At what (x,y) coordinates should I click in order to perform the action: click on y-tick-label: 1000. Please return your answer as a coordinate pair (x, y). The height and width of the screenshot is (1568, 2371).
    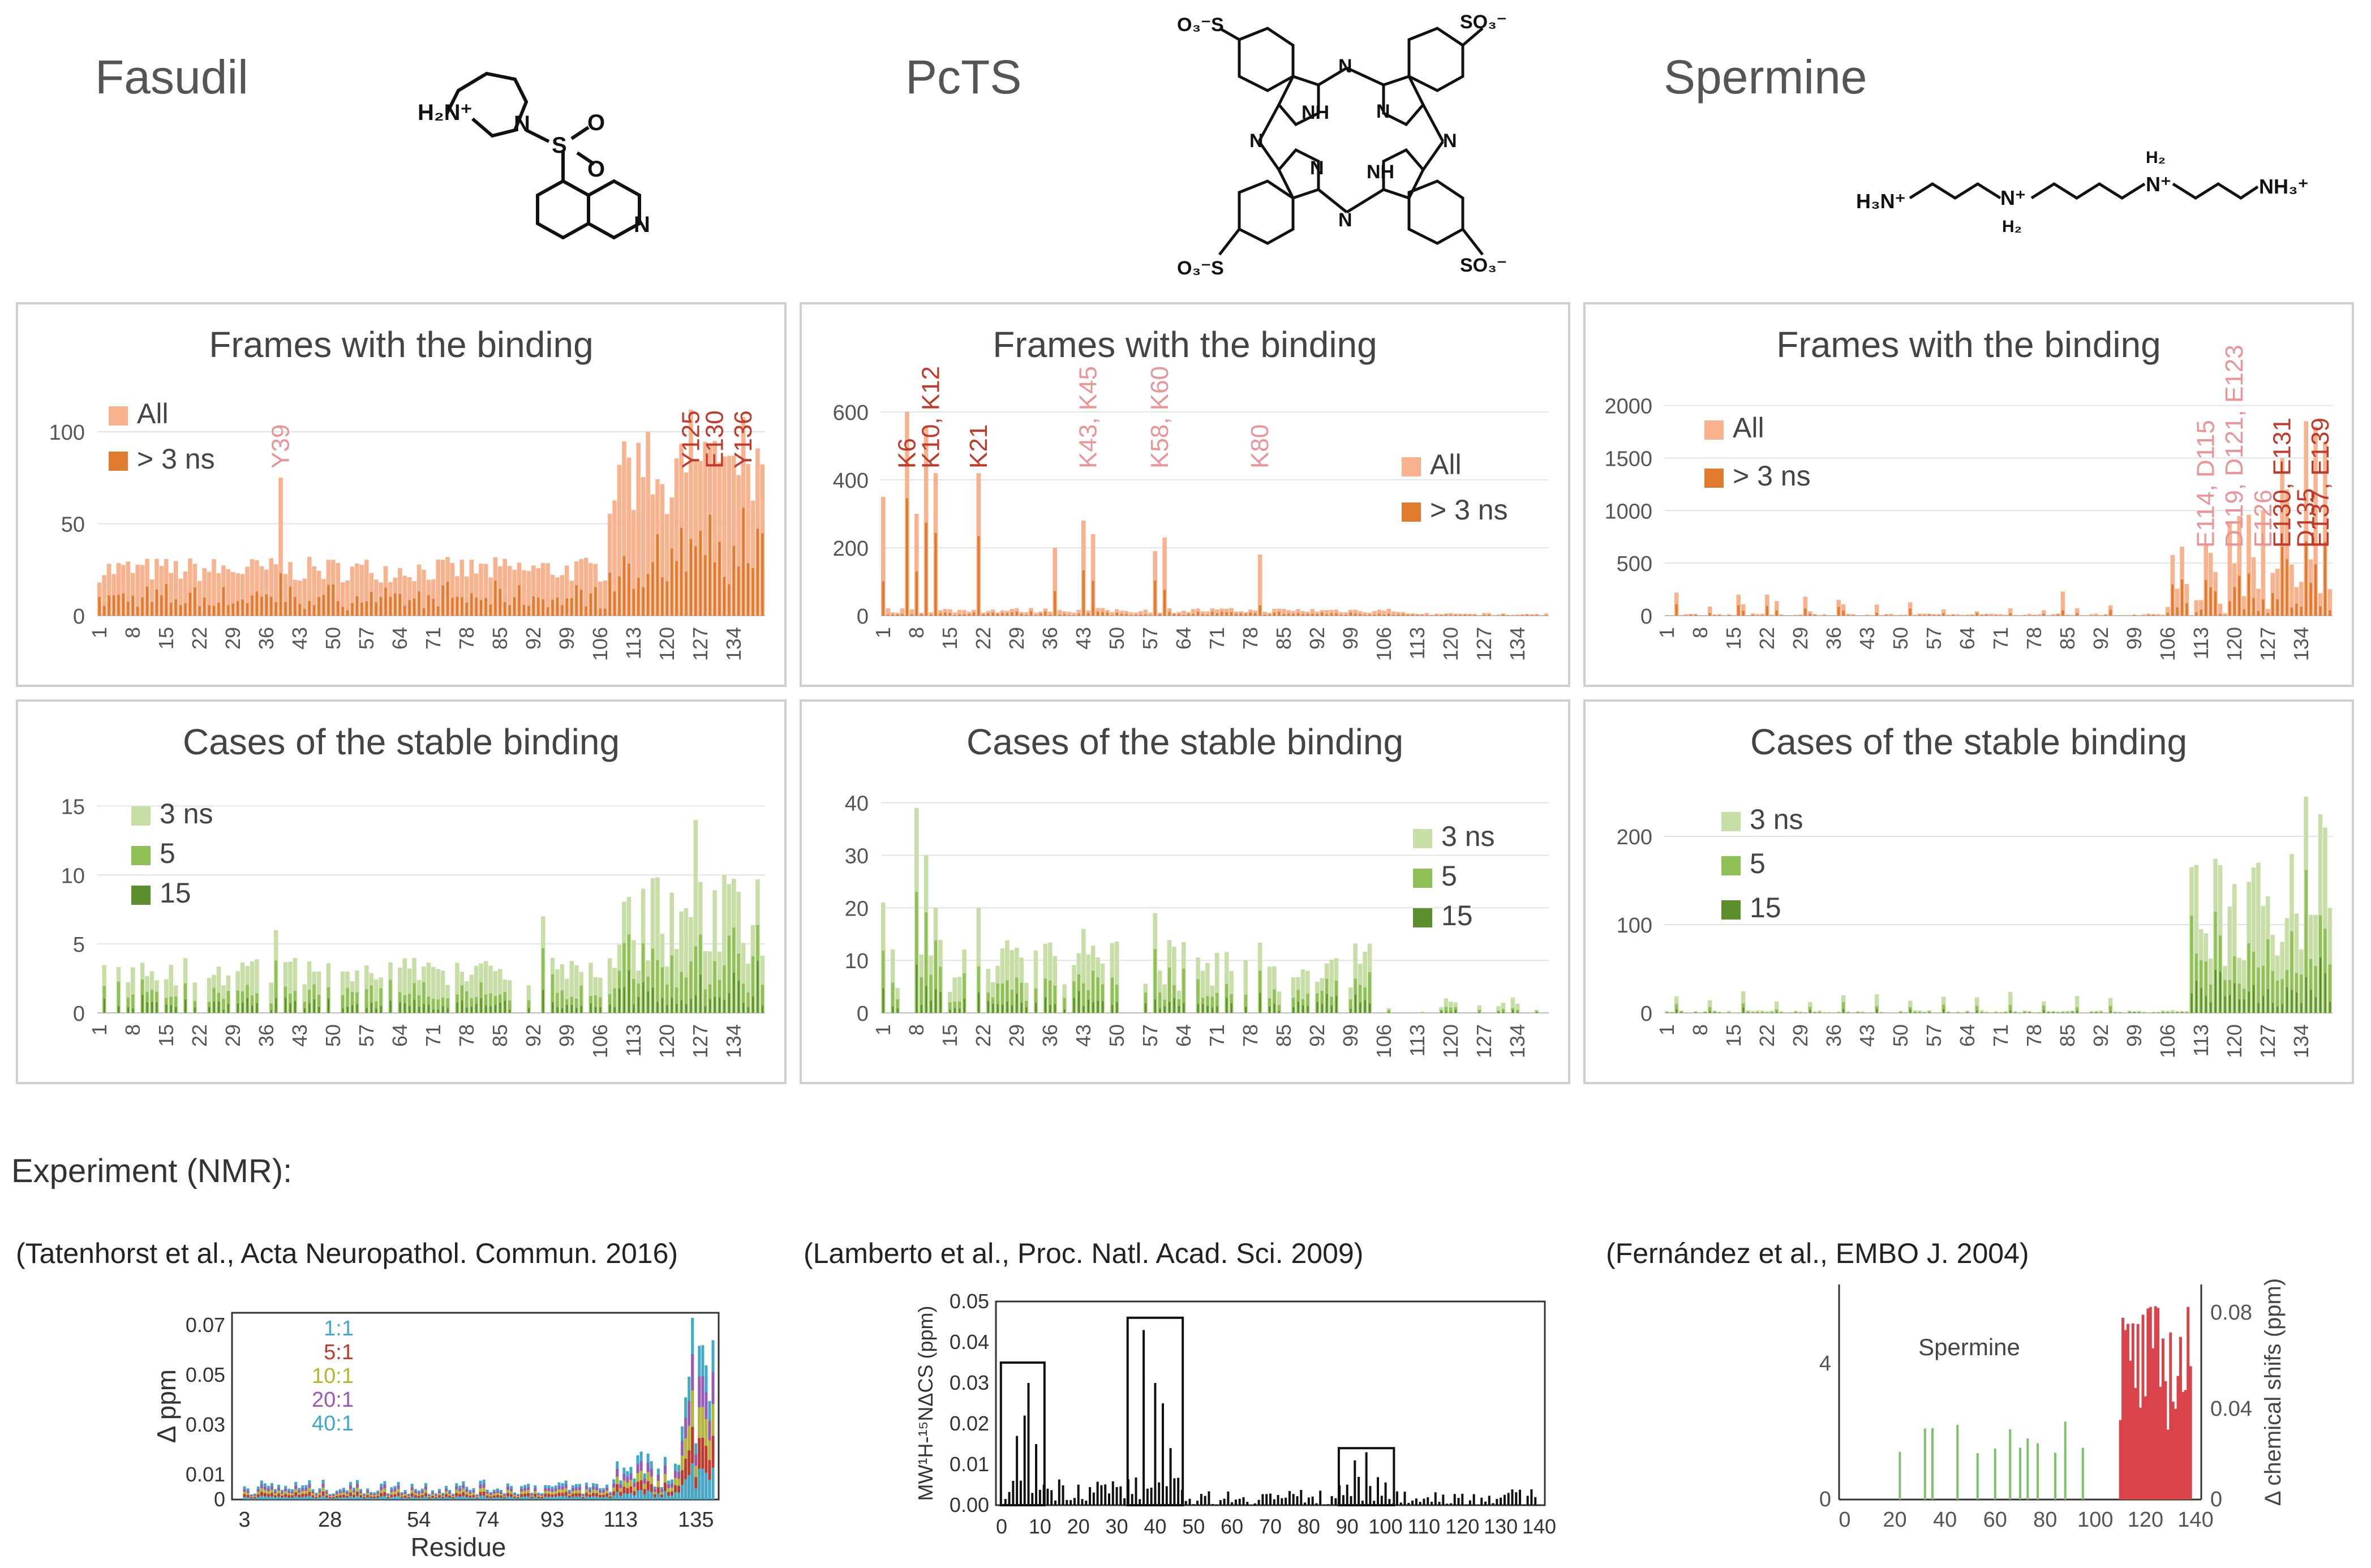
    Looking at the image, I should click on (1628, 511).